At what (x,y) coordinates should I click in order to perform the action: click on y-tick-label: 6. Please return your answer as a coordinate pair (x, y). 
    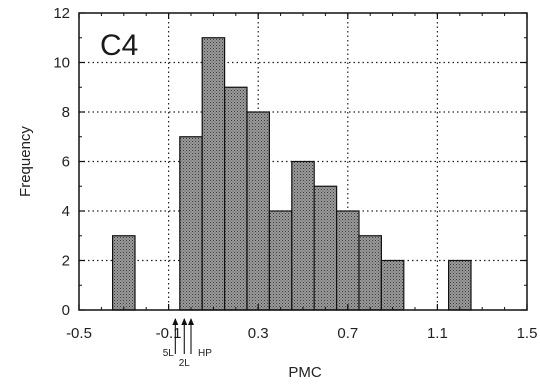
    Looking at the image, I should click on (66, 162).